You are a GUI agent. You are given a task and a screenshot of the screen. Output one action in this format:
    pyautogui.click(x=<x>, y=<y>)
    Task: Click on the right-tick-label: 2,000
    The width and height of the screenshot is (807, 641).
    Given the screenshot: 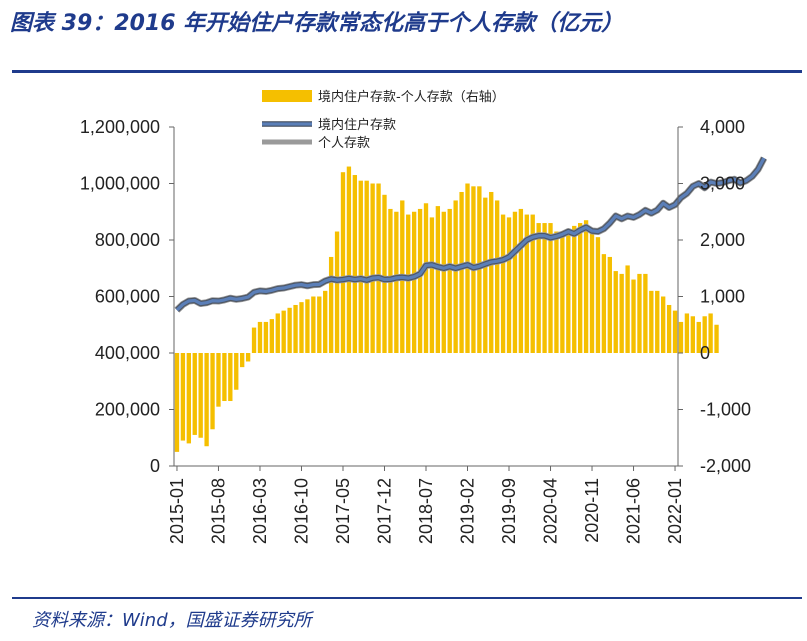 What is the action you would take?
    pyautogui.click(x=722, y=240)
    